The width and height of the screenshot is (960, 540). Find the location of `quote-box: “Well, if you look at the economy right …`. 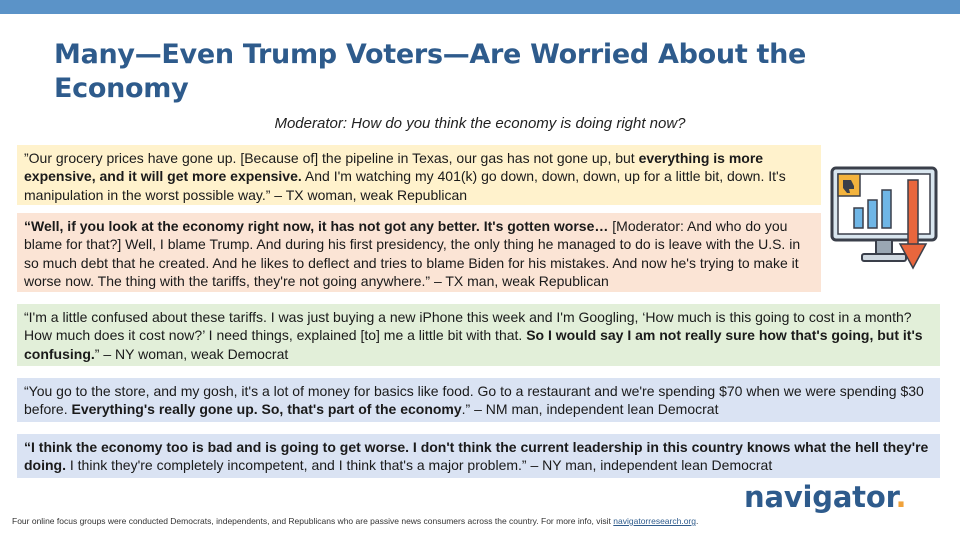

quote-box: “Well, if you look at the economy right … is located at coordinates (419, 252).